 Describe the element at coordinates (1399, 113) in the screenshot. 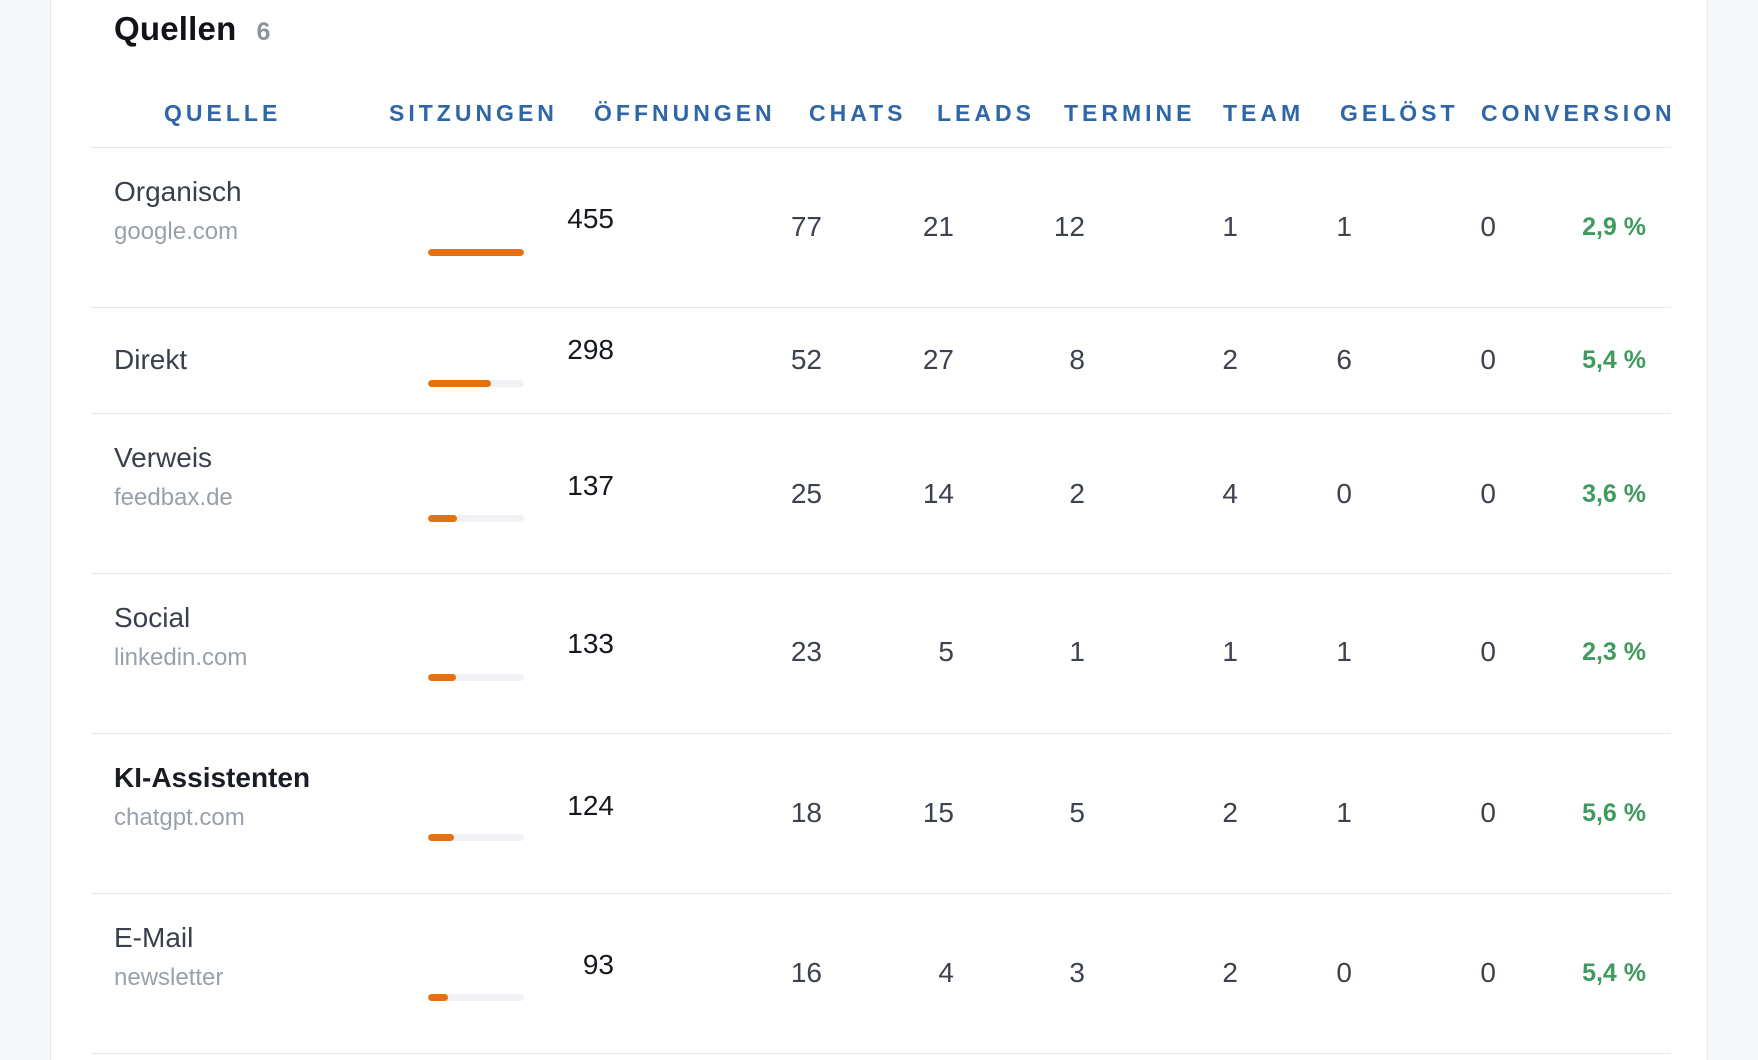

I see `column-header-geloest: GELÖST` at that location.